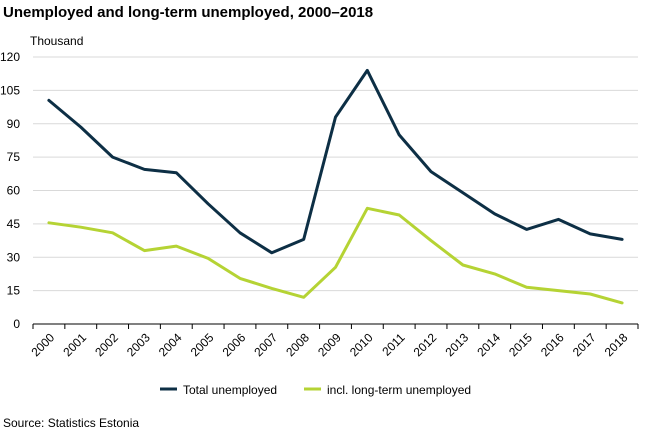 This screenshot has height=433, width=650. What do you see at coordinates (10, 57) in the screenshot?
I see `y-tick-label: 120` at bounding box center [10, 57].